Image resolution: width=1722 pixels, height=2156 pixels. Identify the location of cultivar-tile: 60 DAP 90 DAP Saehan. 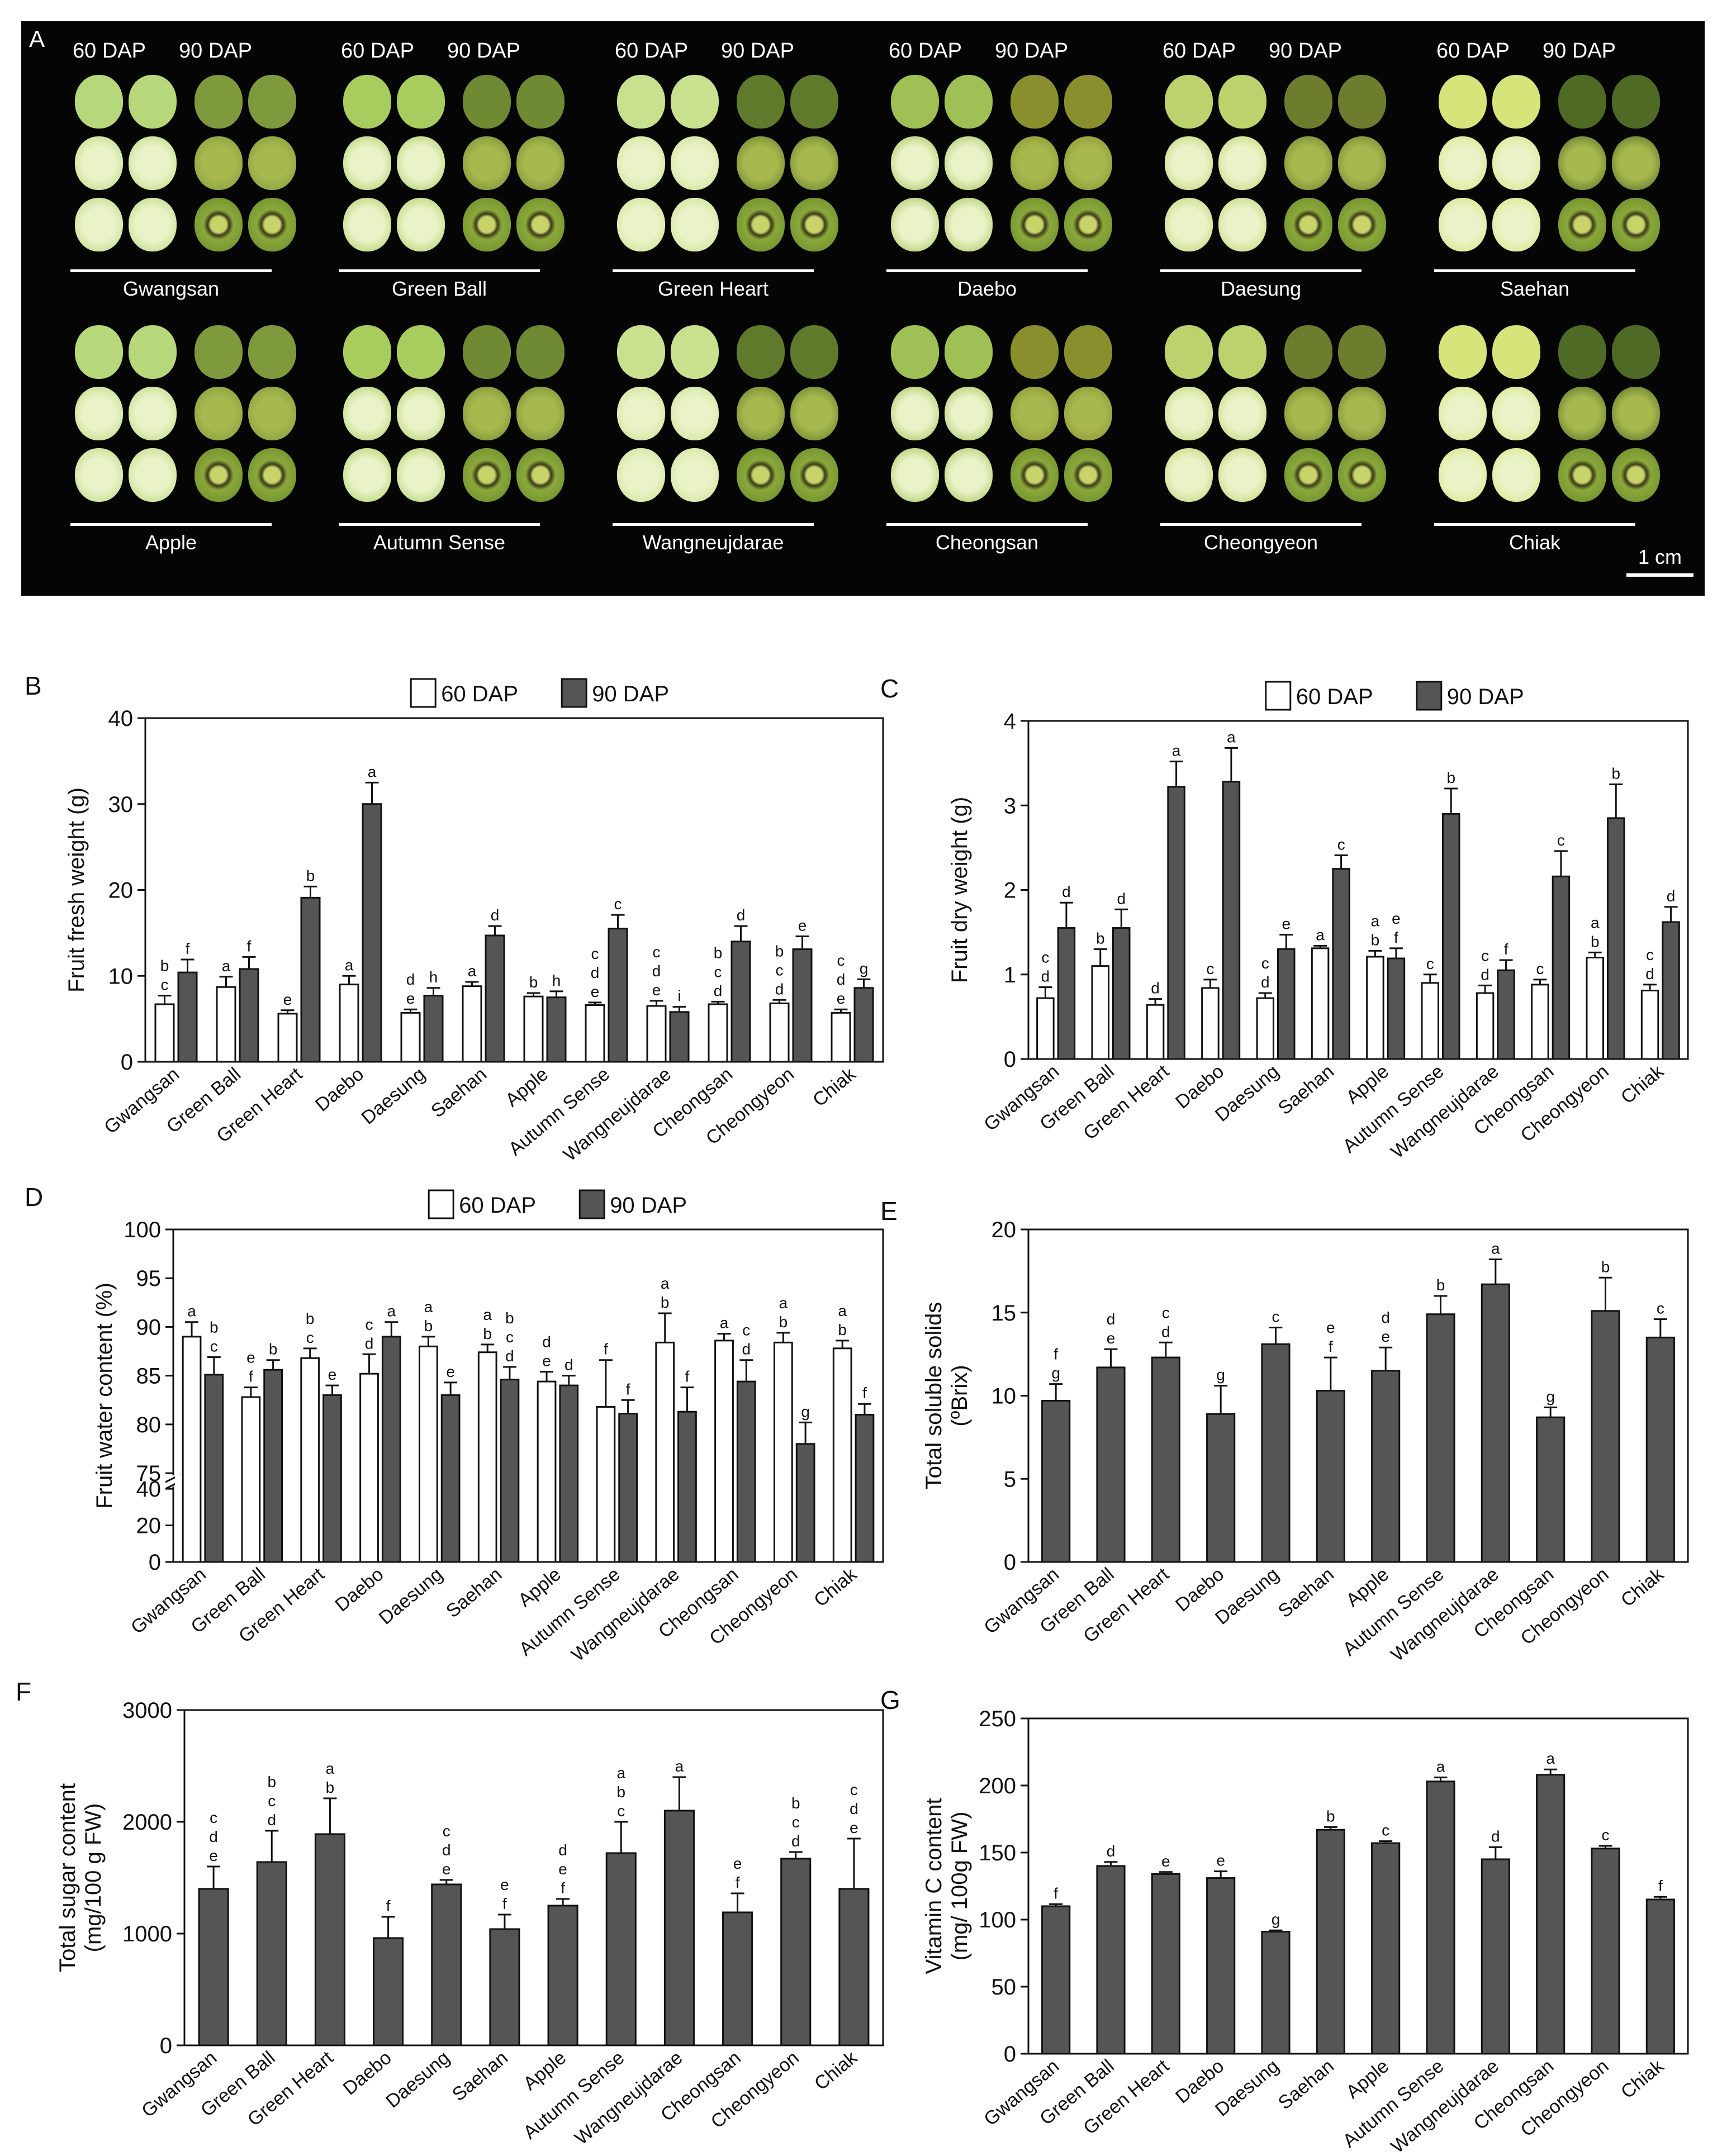
(1559, 173).